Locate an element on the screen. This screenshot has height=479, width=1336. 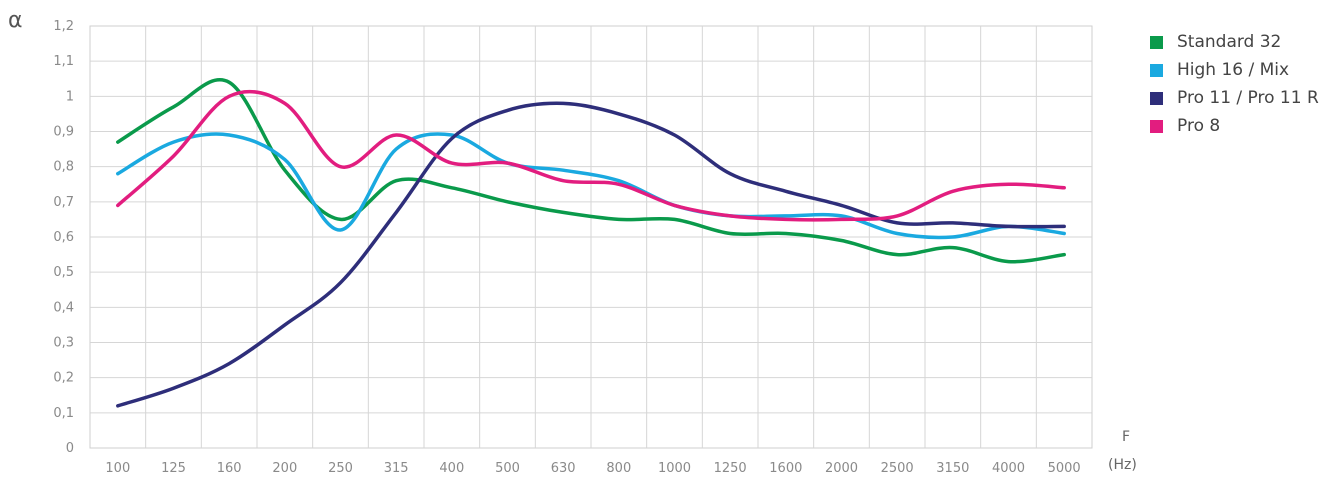
y-tick-label: 0,6 is located at coordinates (63, 237).